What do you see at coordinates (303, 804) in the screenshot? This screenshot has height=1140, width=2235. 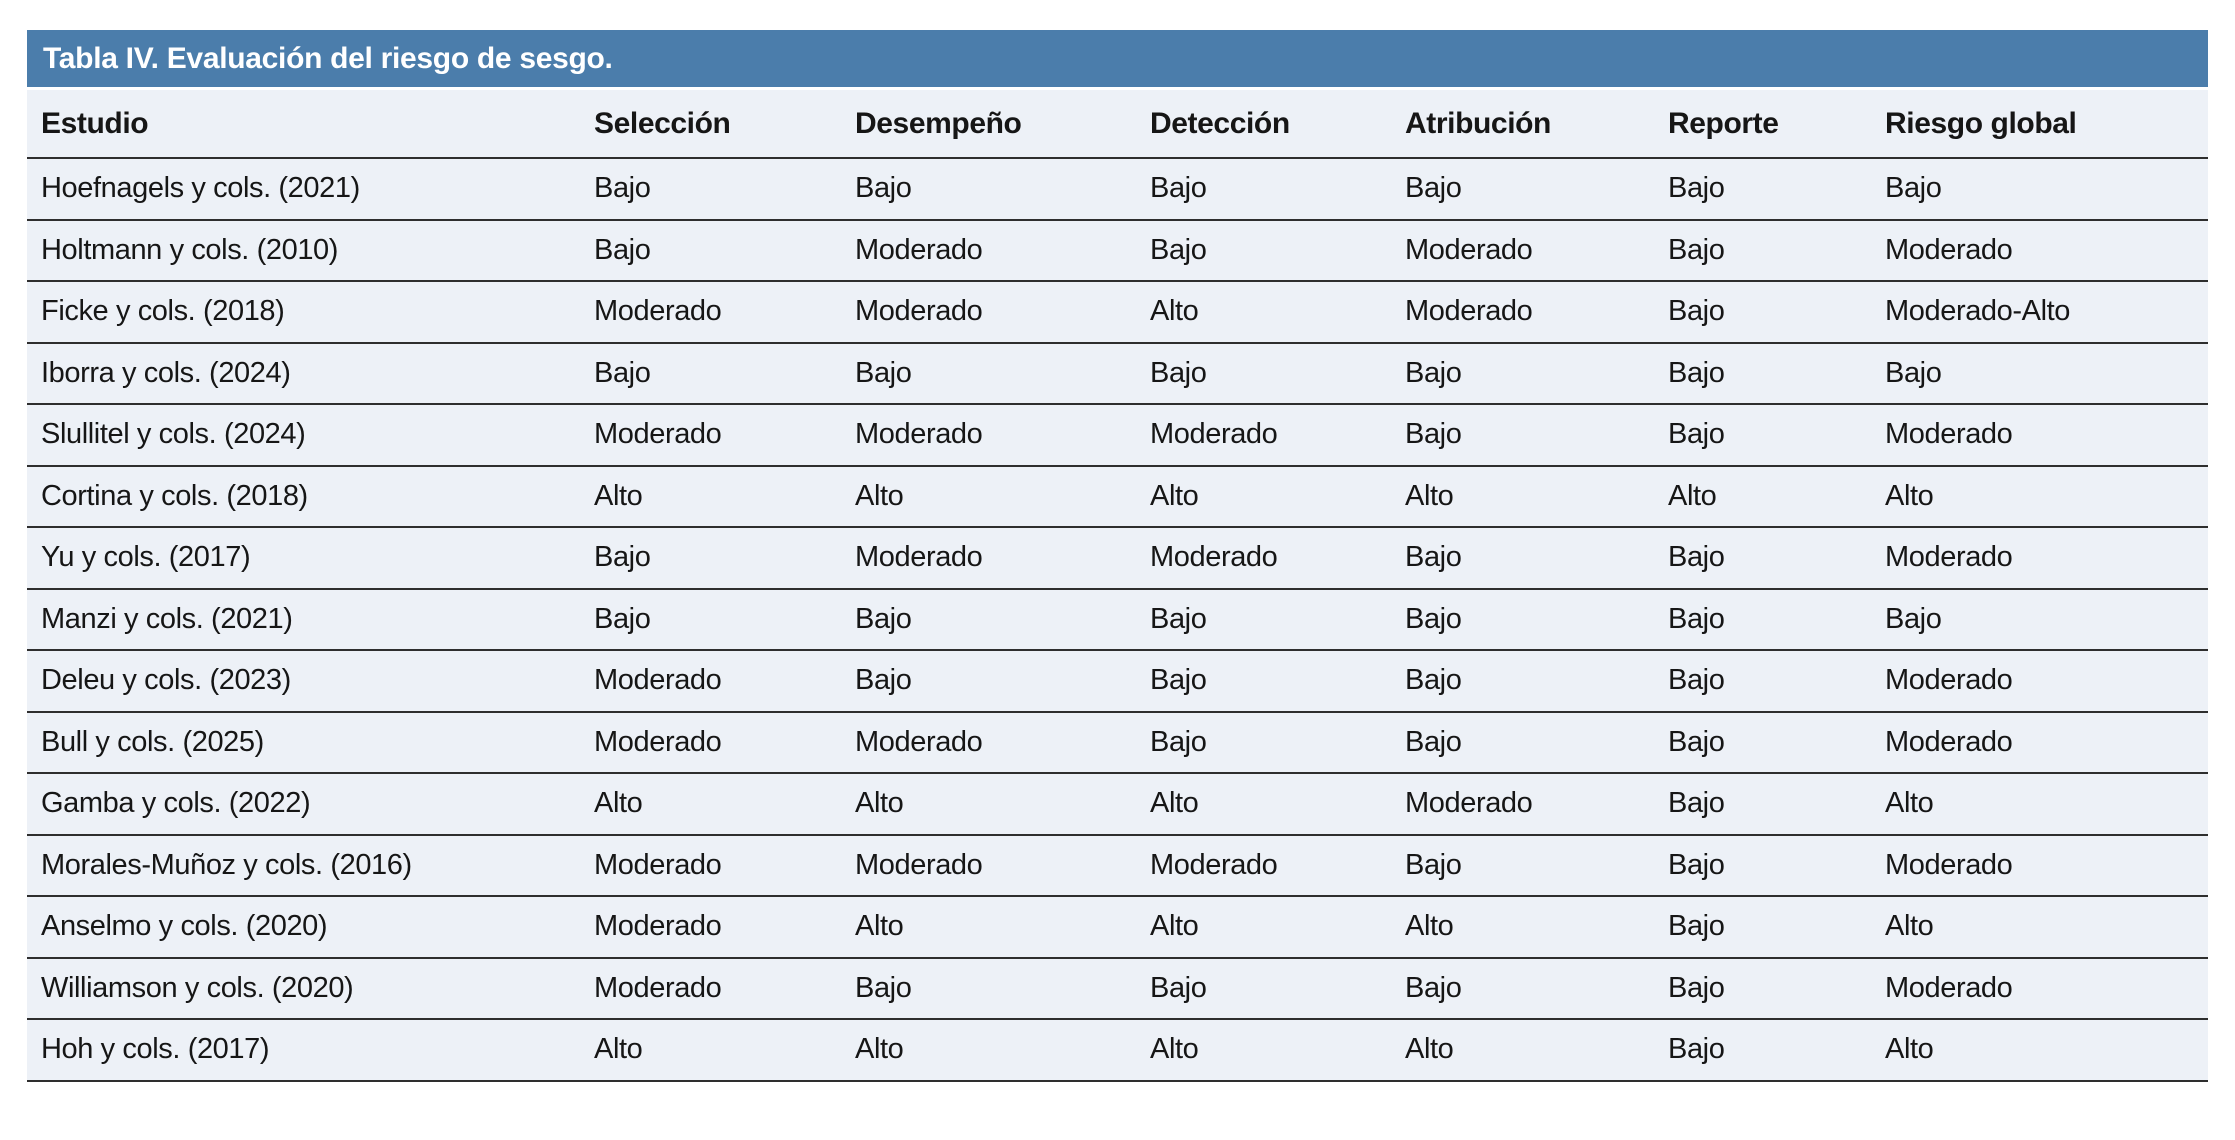 I see `study-cell: Gamba y cols. (2022)` at bounding box center [303, 804].